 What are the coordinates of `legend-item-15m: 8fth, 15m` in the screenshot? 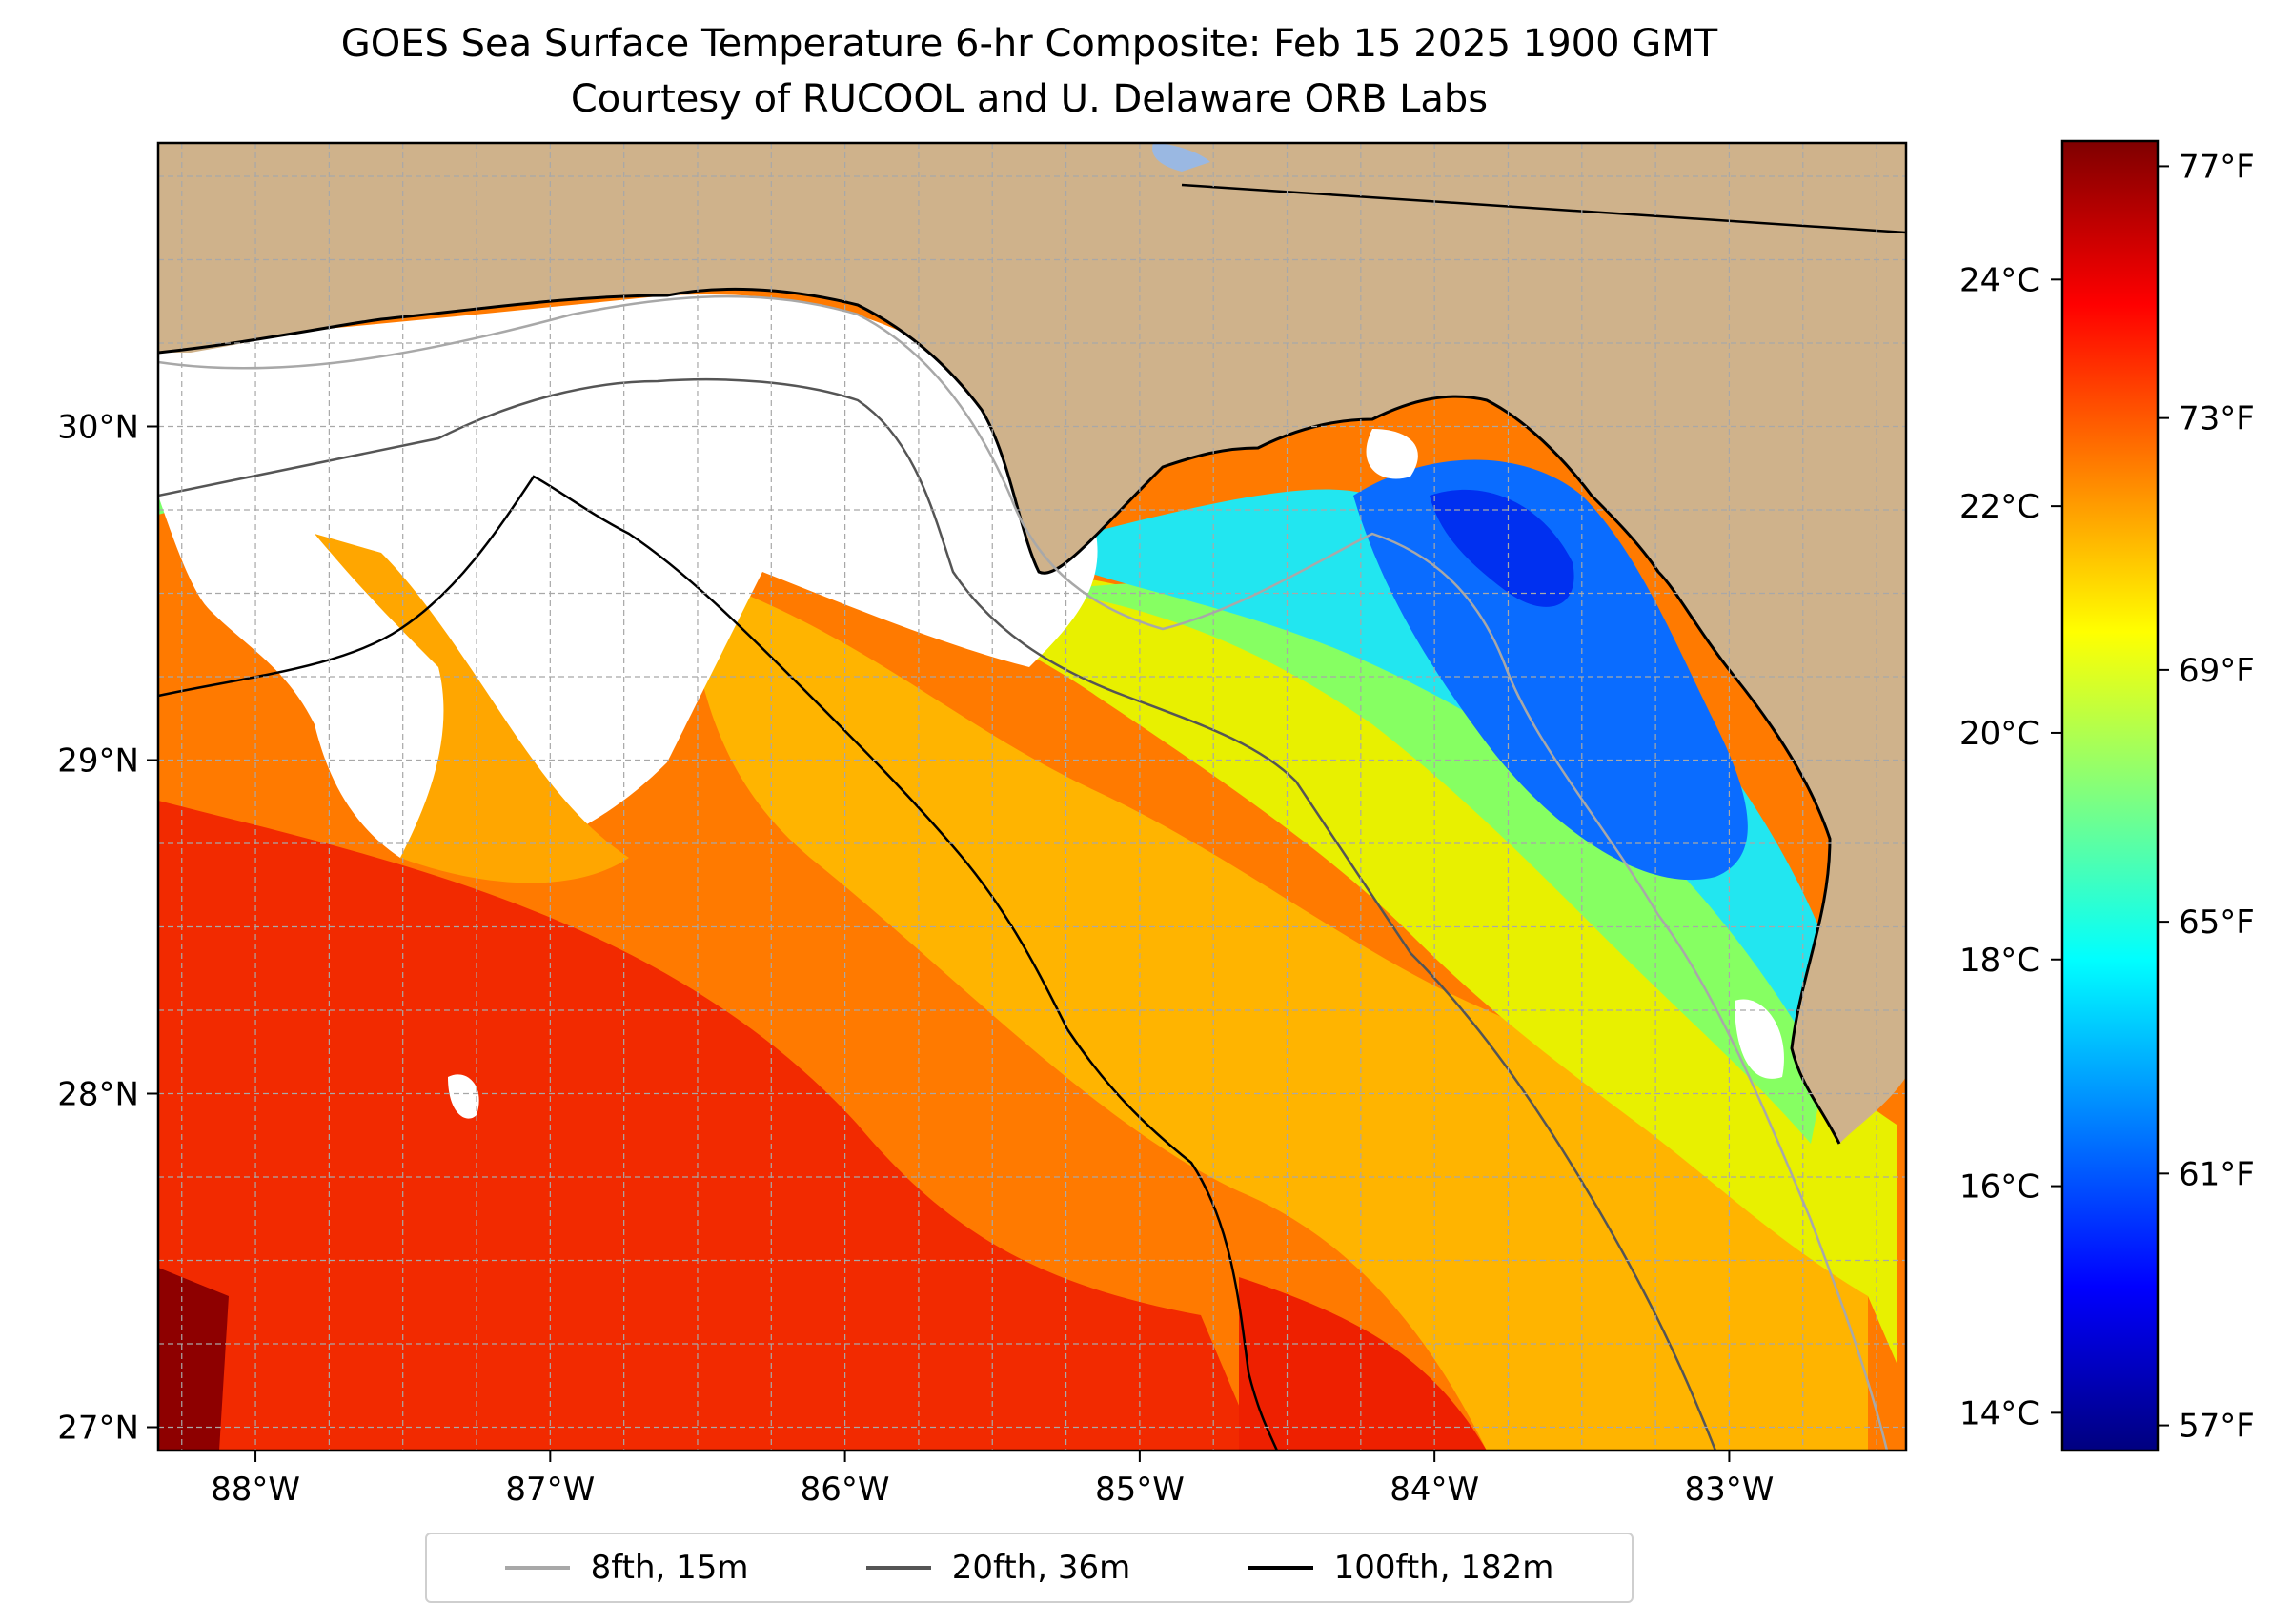 It's located at (627, 1568).